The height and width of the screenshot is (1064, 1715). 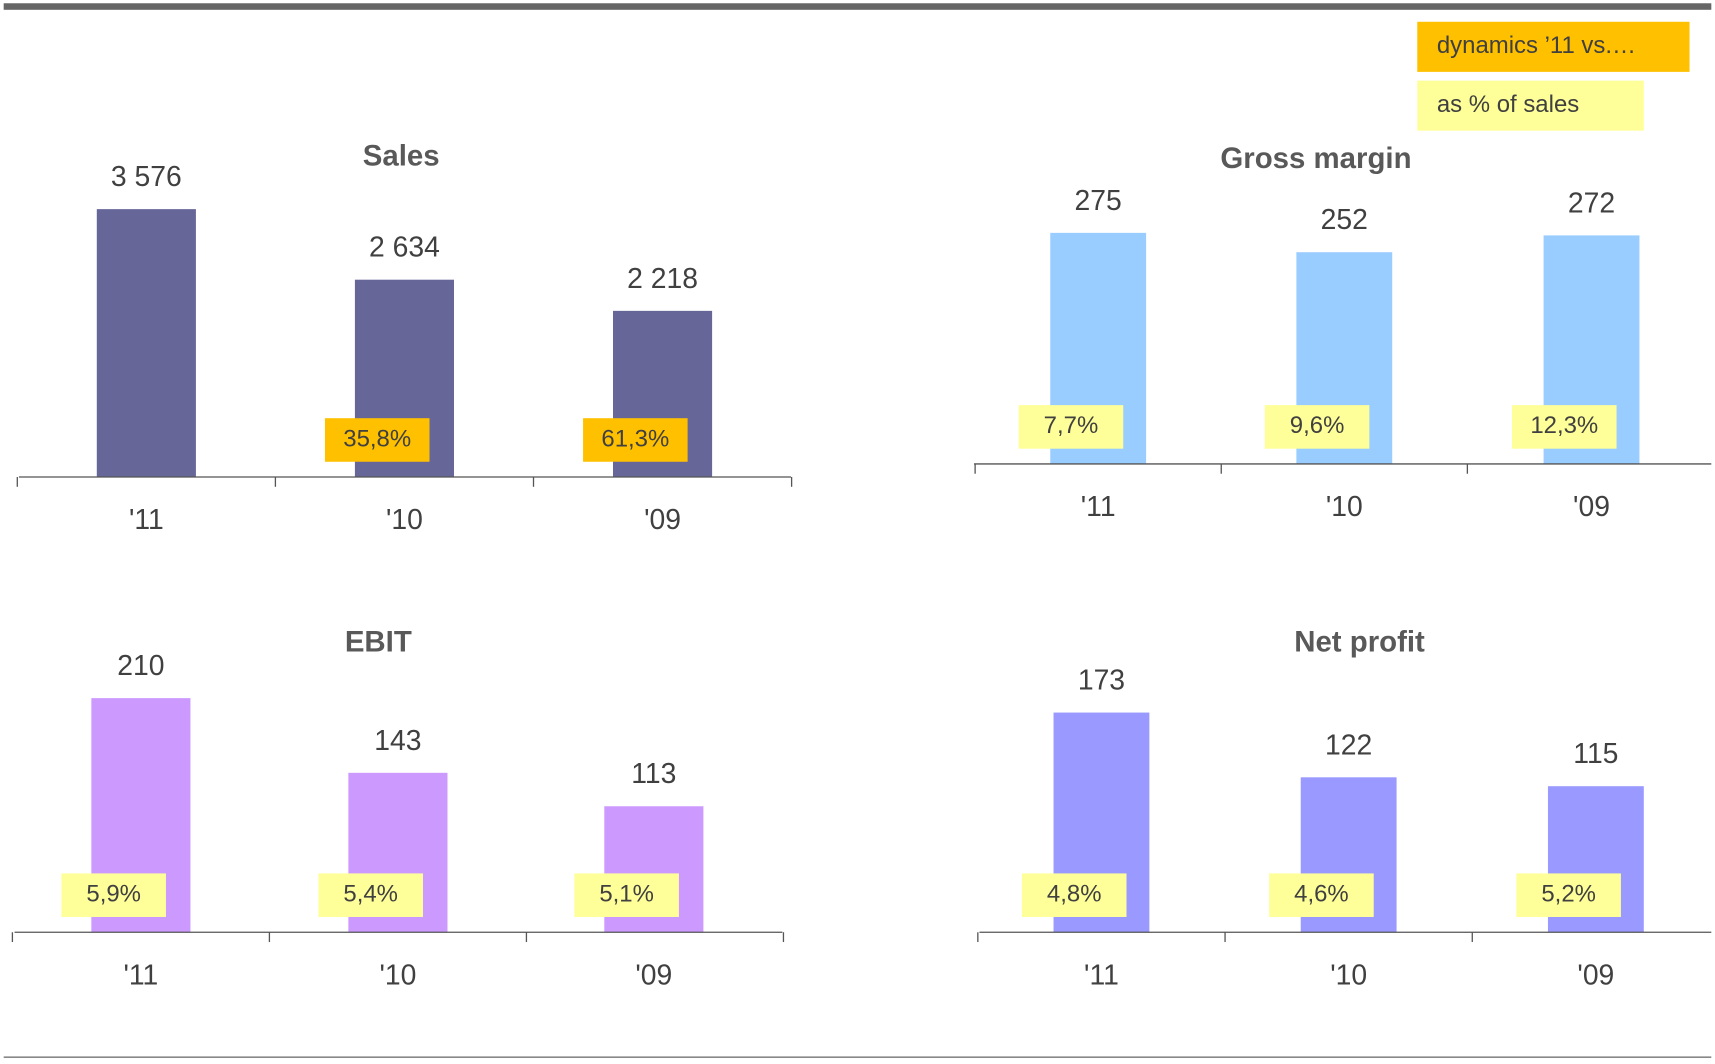 I want to click on annotation: 35,8%, so click(x=377, y=438).